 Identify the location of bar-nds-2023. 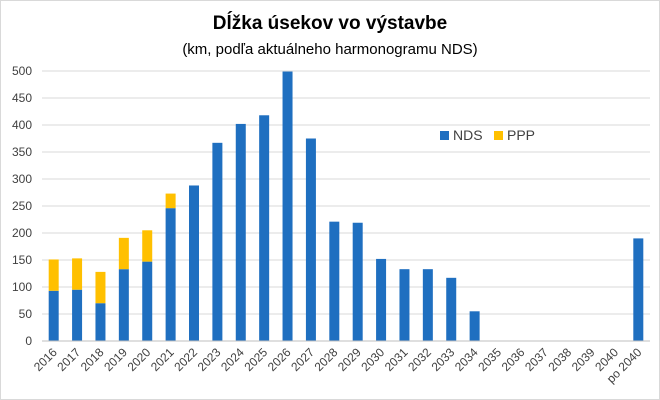
(217, 241).